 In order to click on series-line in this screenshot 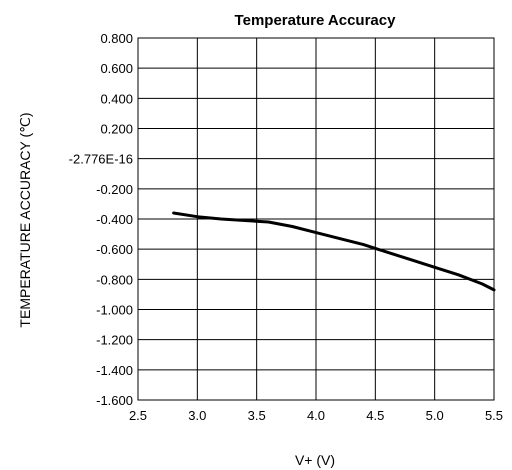, I will do `click(334, 251)`.